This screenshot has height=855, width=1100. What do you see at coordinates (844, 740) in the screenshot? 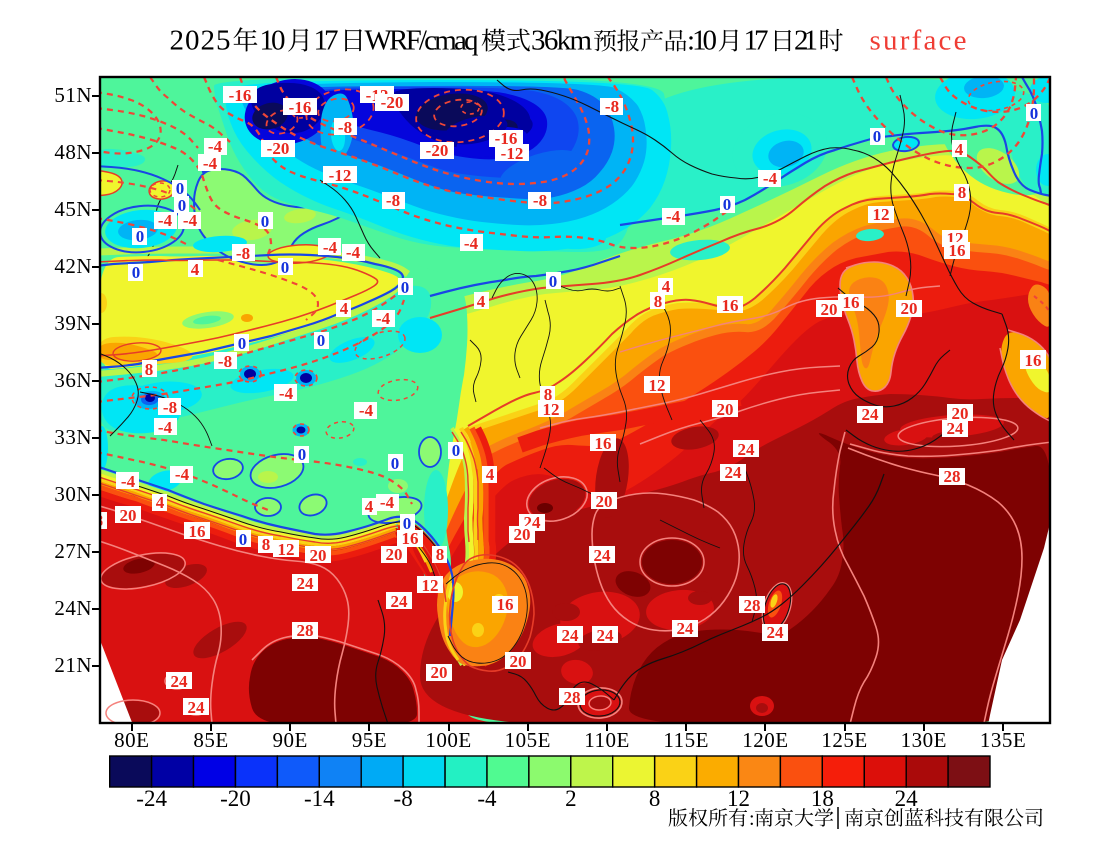
I see `svg-text: 125E` at bounding box center [844, 740].